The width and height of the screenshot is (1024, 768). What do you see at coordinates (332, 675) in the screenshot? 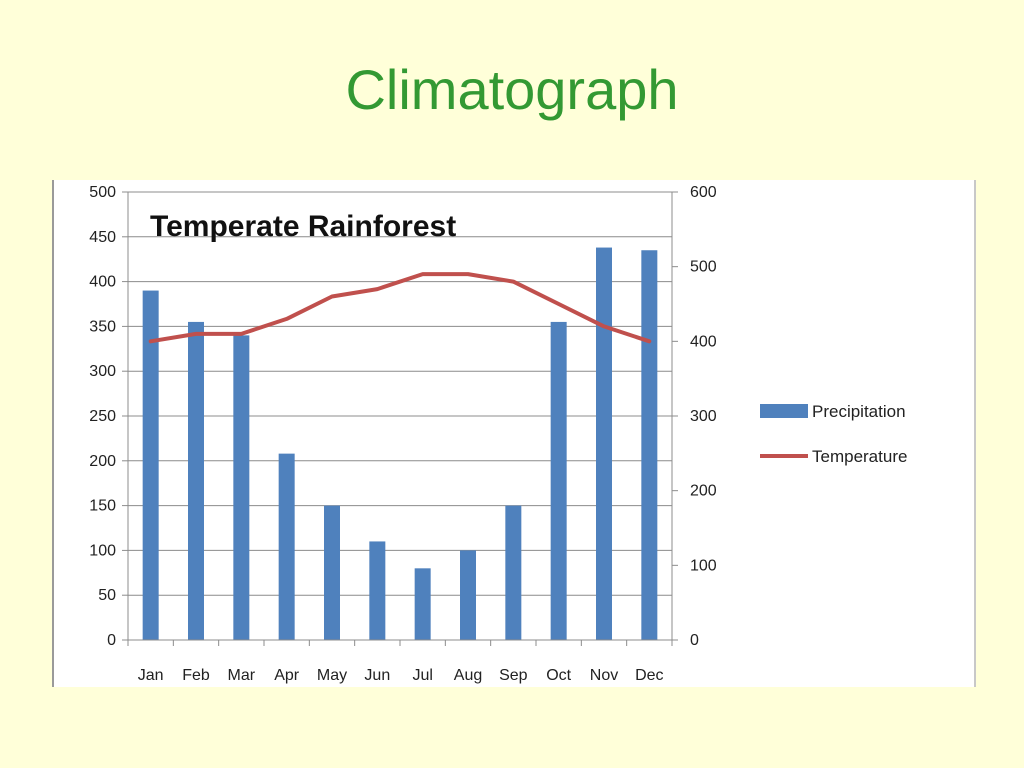
I see `x-axis-tick-label: May` at bounding box center [332, 675].